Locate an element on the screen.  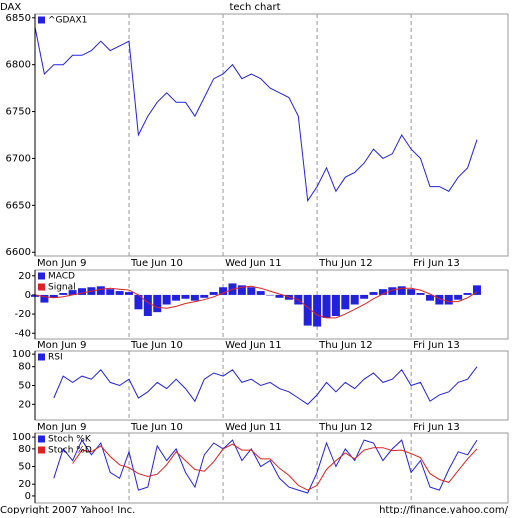
y-axis-label: DAX is located at coordinates (10, 7).